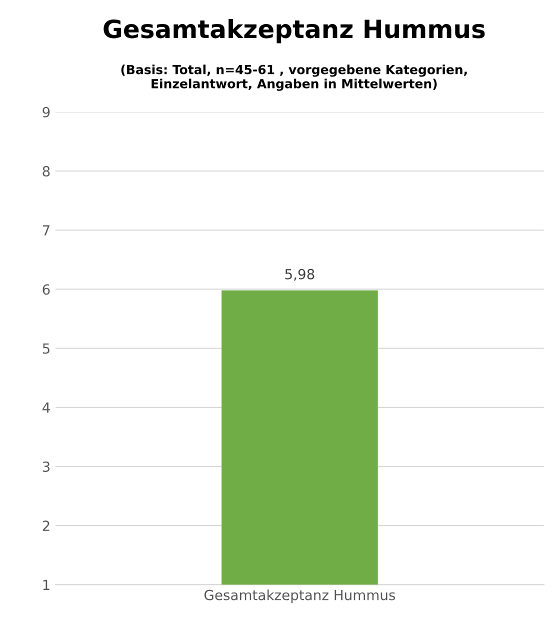  Describe the element at coordinates (46, 466) in the screenshot. I see `y-tick-label: 3` at that location.